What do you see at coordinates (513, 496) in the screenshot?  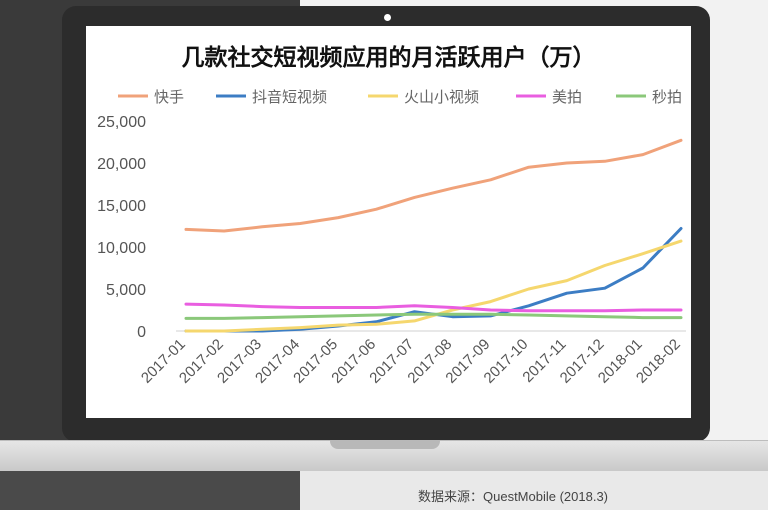 I see `data-source-note: 数据来源：QuestMobile (2018.3)` at bounding box center [513, 496].